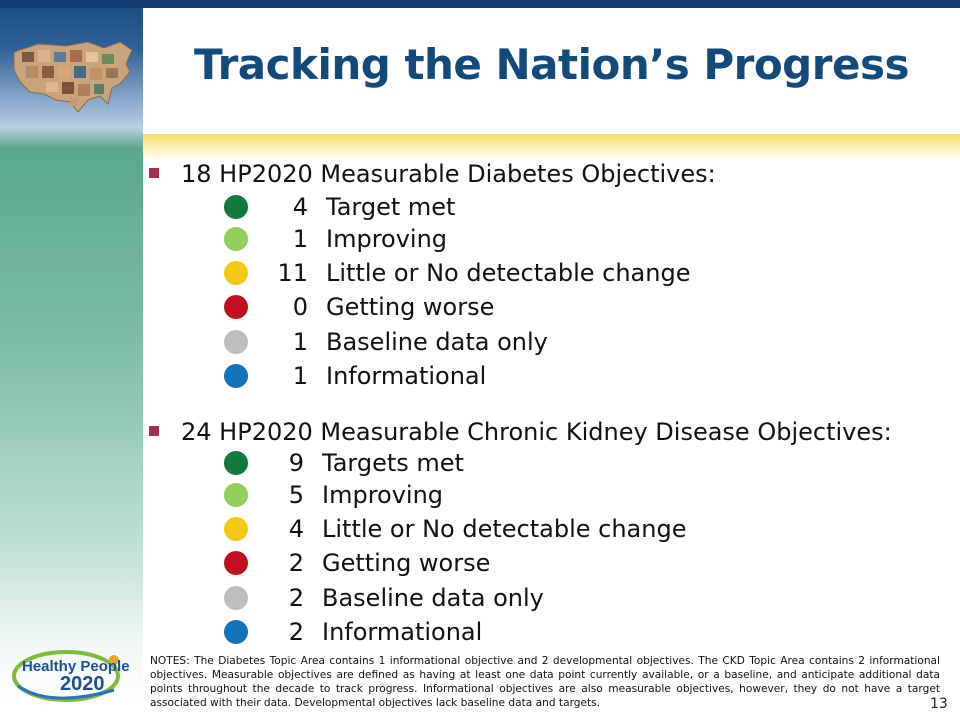 This screenshot has height=720, width=960. What do you see at coordinates (292, 273) in the screenshot?
I see `item-count: 11` at bounding box center [292, 273].